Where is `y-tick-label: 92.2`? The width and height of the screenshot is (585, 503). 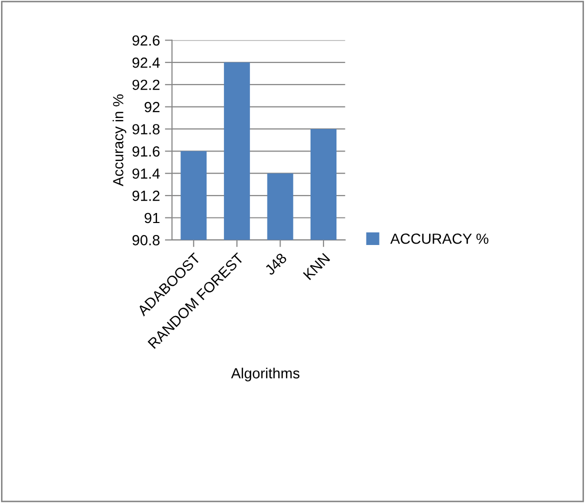
y-tick-label: 92.2 is located at coordinates (146, 85).